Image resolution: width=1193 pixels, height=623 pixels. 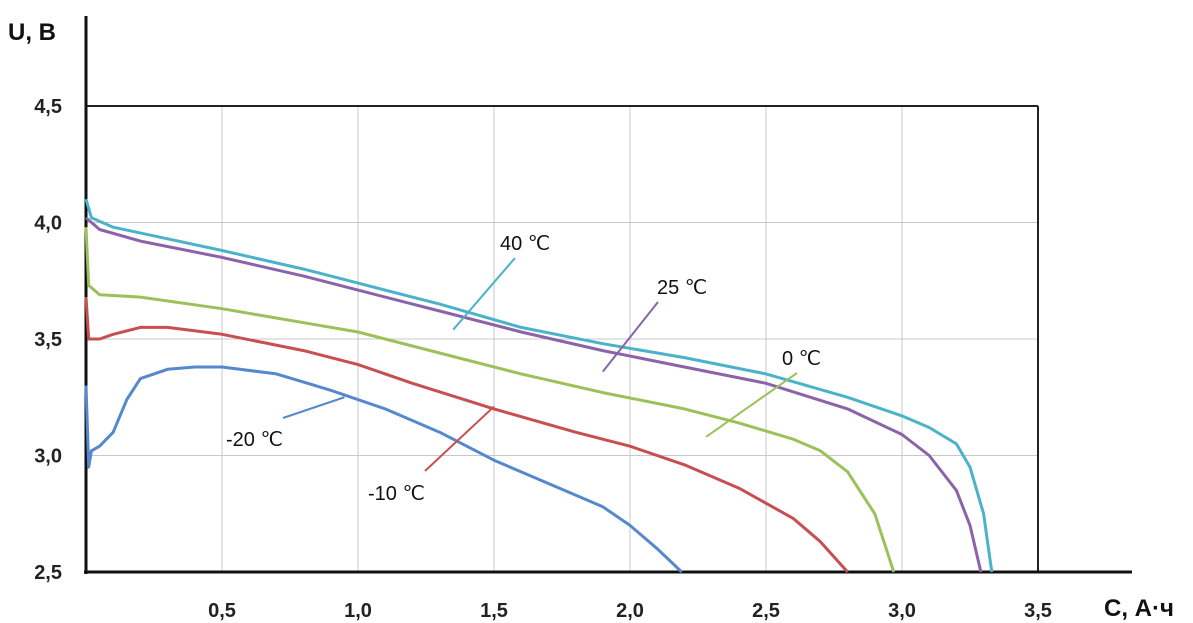 I want to click on y-axis-title: U, В, so click(x=32, y=32).